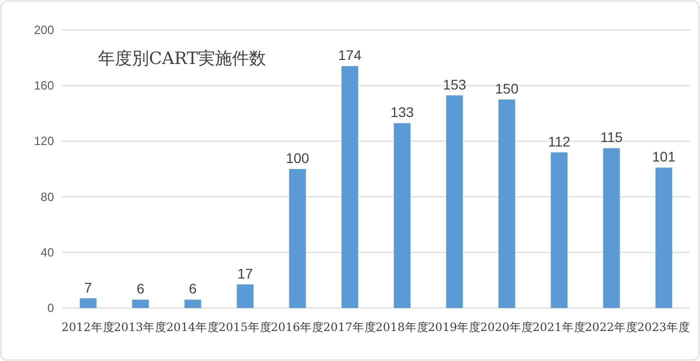  Describe the element at coordinates (50, 308) in the screenshot. I see `y-tick-label: 0` at that location.